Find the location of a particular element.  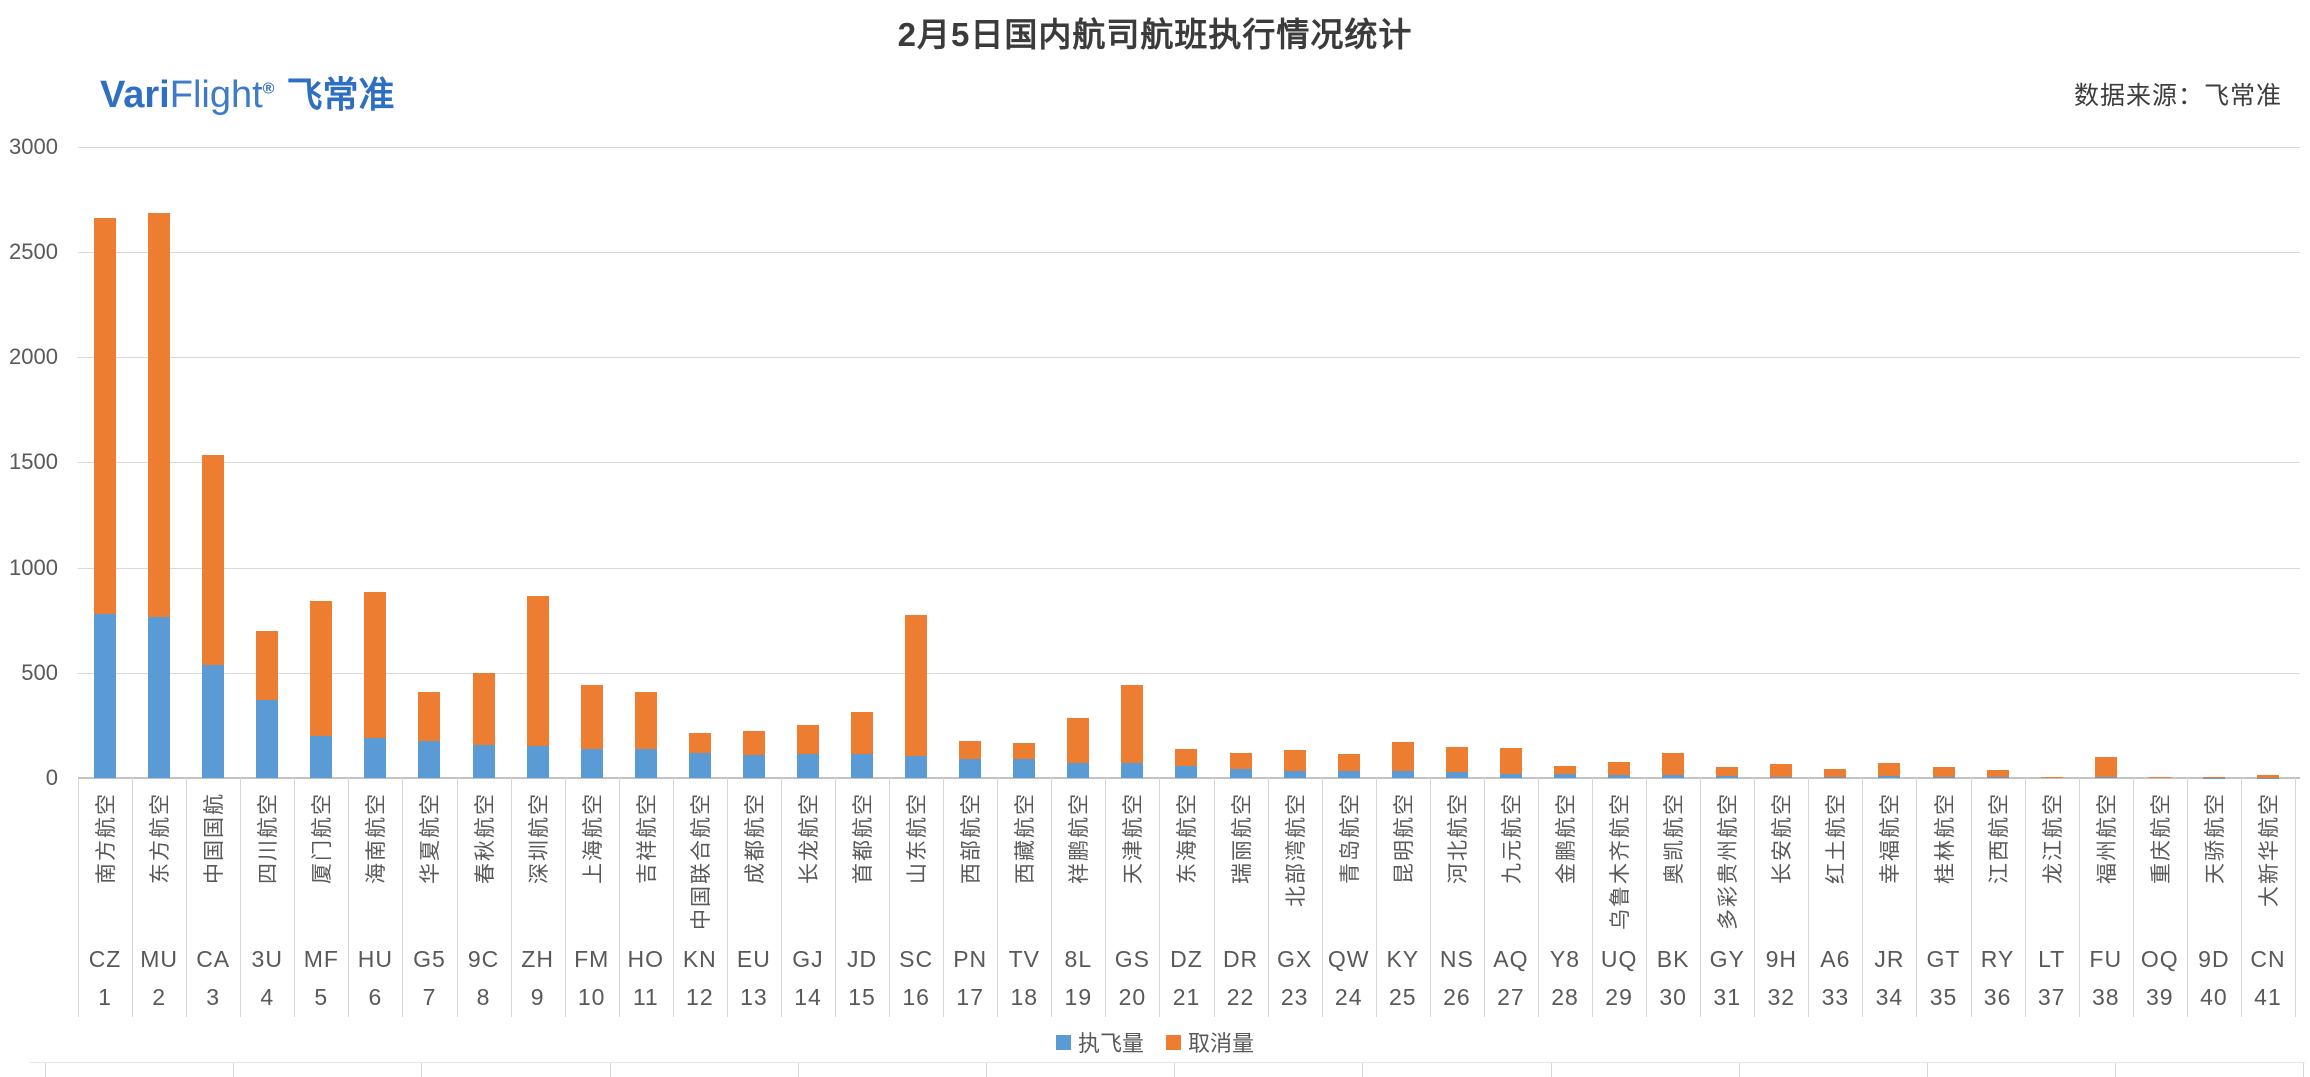

bar-segment-executed-BK is located at coordinates (1673, 776).